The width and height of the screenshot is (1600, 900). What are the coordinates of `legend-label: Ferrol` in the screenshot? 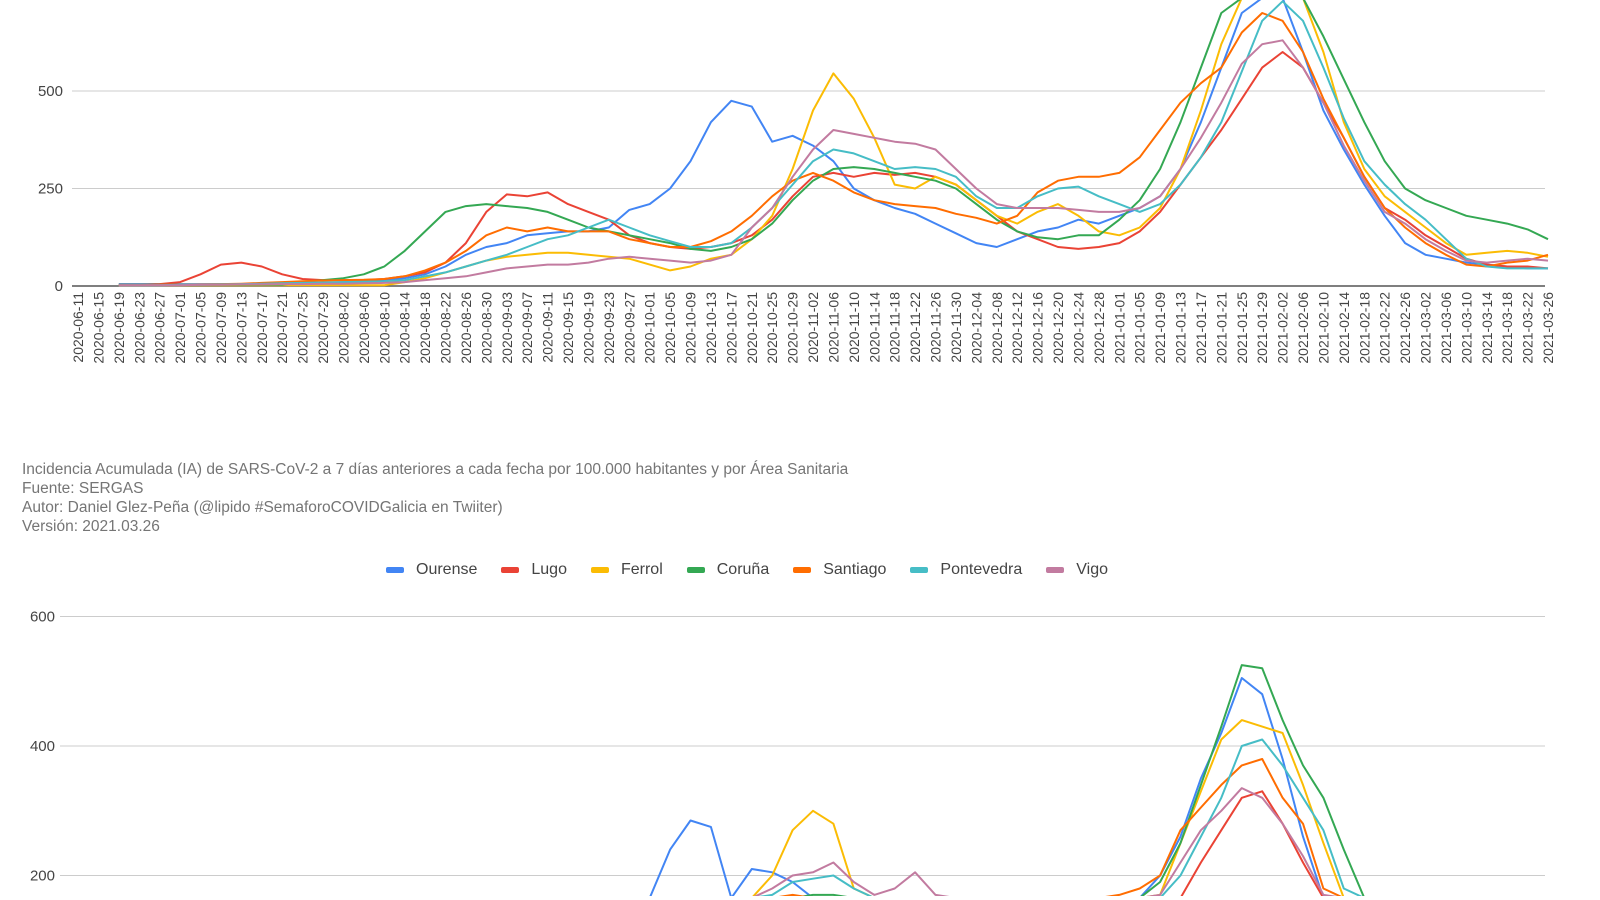 It's located at (641, 569).